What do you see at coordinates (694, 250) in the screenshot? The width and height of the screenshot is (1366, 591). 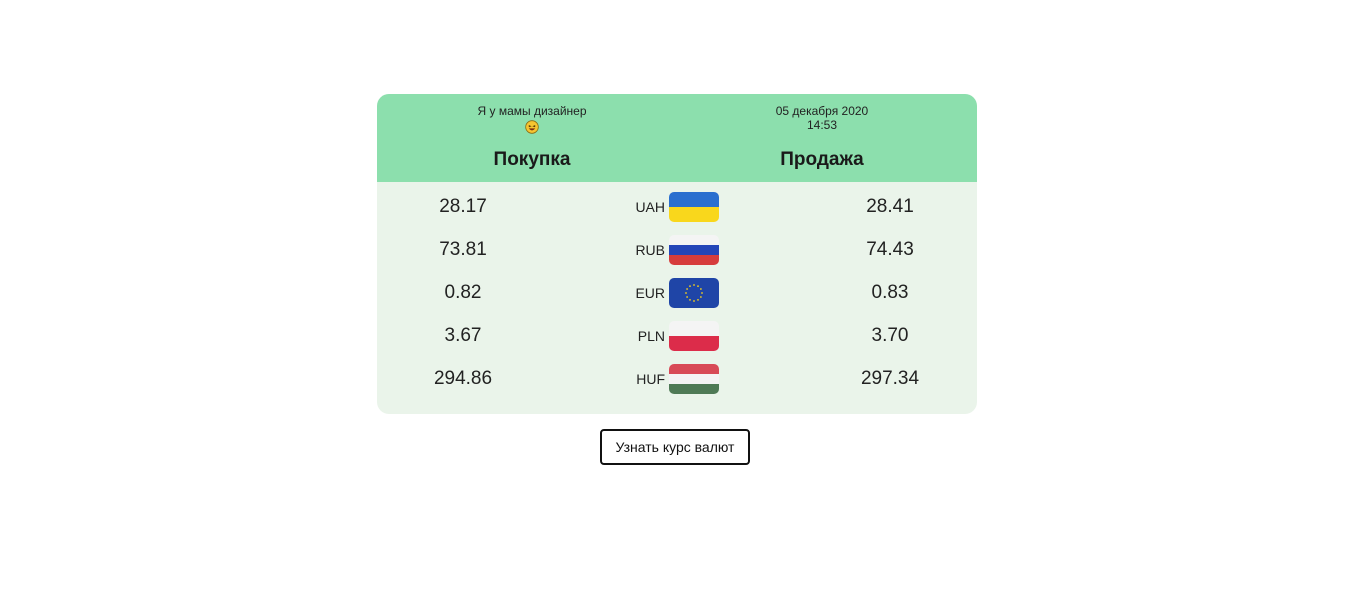 I see `russia-flag-icon` at bounding box center [694, 250].